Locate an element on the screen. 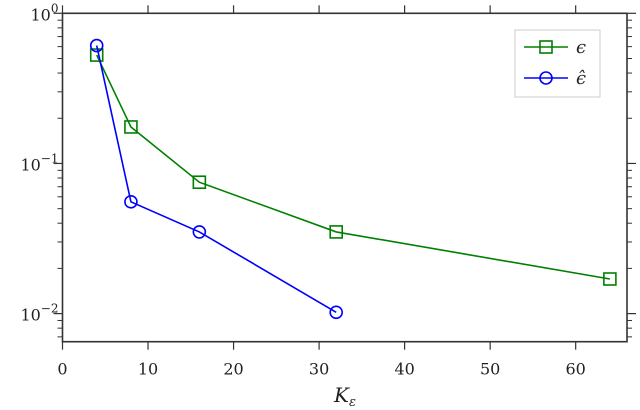 This screenshot has height=410, width=640. x-tick-label: 50 is located at coordinates (490, 369).